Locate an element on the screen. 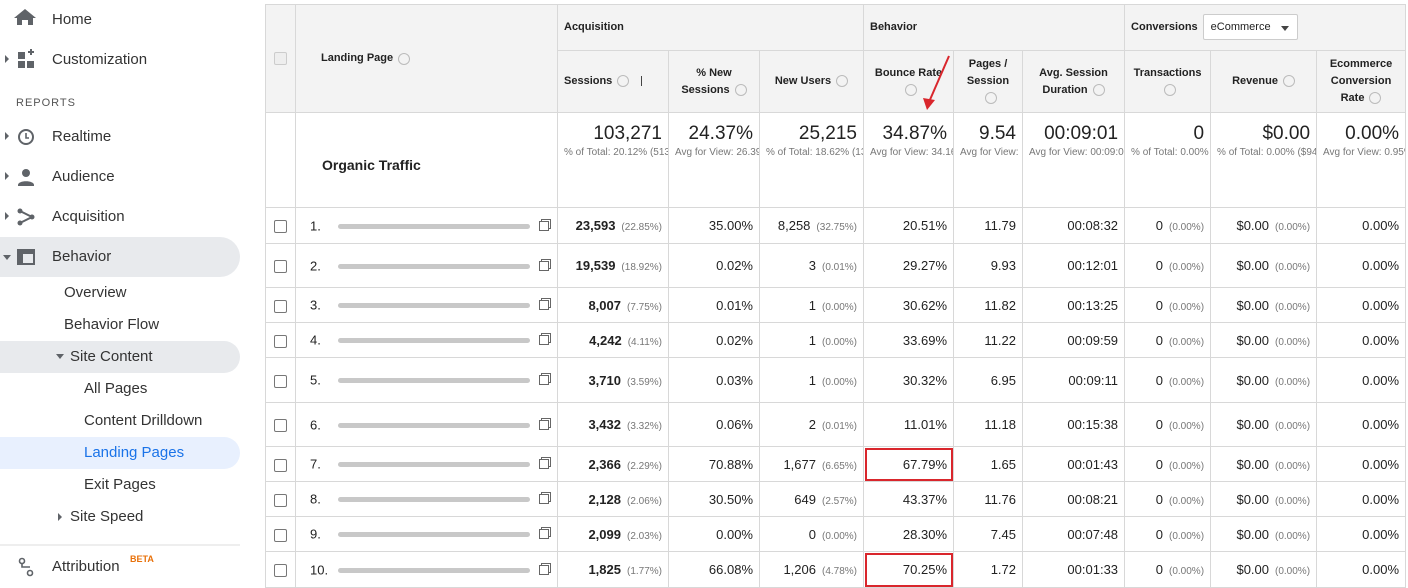 This screenshot has height=588, width=1408. cell-percent: (22.85%) is located at coordinates (641, 227).